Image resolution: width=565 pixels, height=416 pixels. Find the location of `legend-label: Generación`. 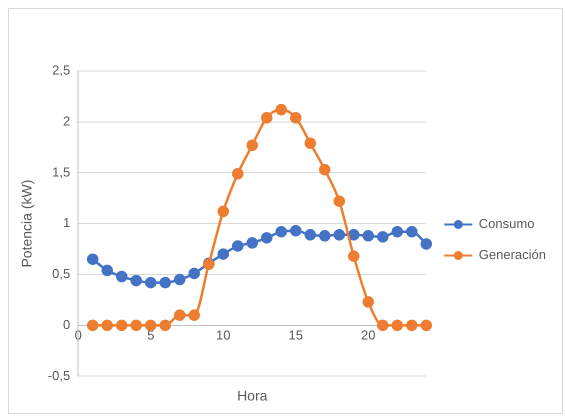

legend-label: Generación is located at coordinates (512, 254).